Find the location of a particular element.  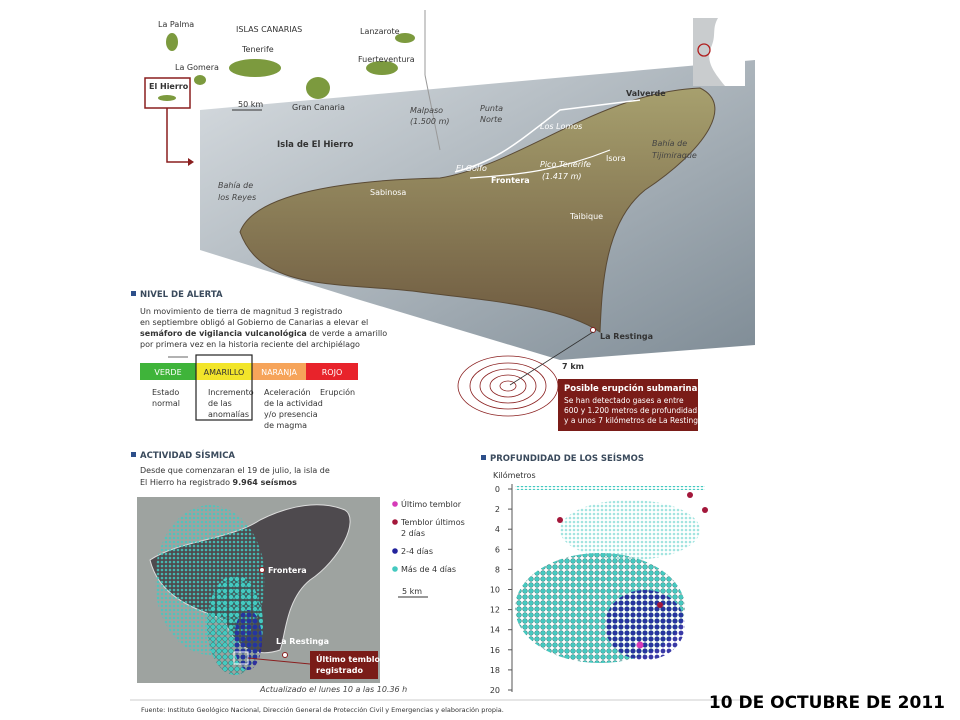

y-tick-label: 2 is located at coordinates (497, 509).